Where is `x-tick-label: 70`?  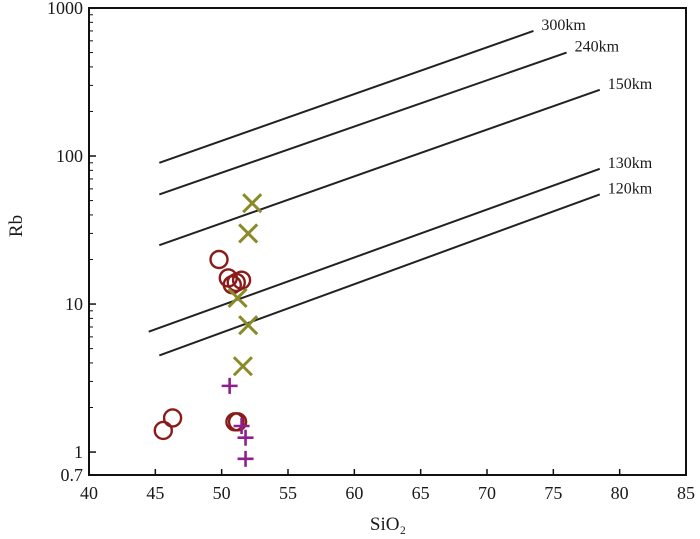
x-tick-label: 70 is located at coordinates (487, 493).